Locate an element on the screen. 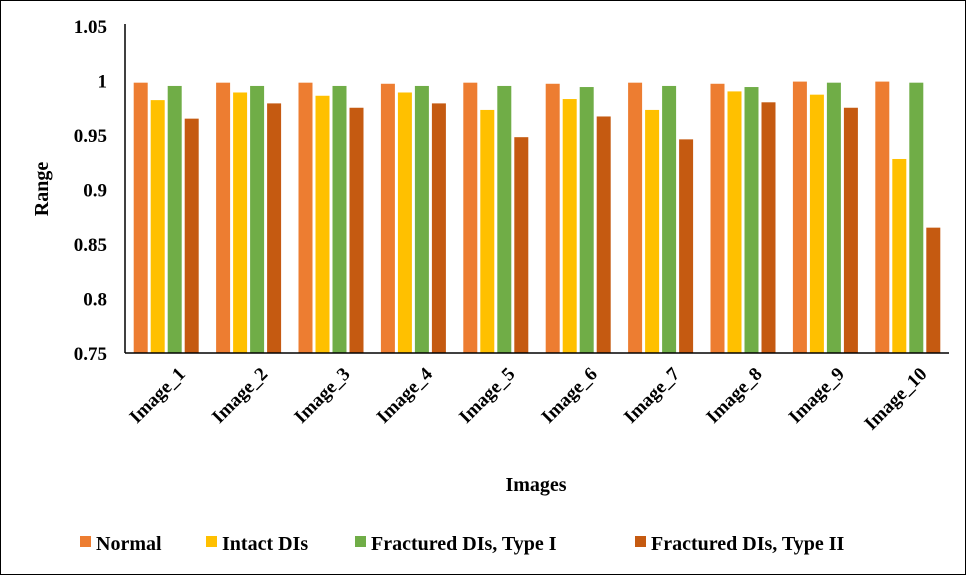 The height and width of the screenshot is (579, 966). x-tick-label: Image_10 is located at coordinates (896, 399).